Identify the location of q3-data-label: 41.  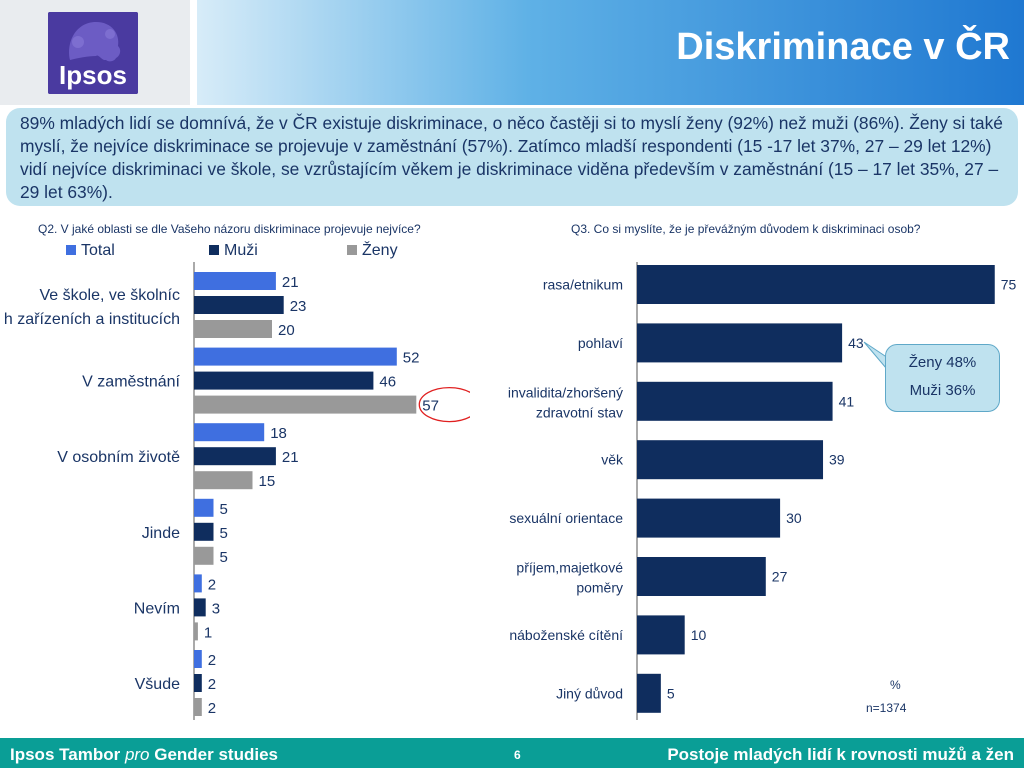
(847, 401).